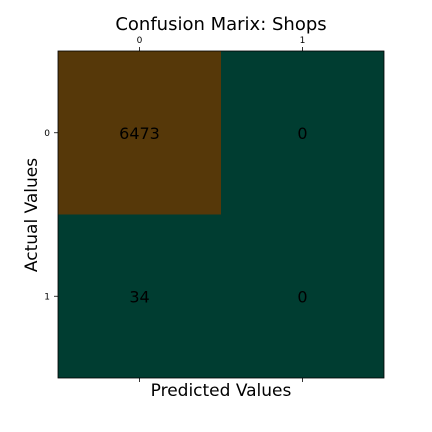 The height and width of the screenshot is (432, 432). What do you see at coordinates (51, 215) in the screenshot?
I see `y-axis-ticks: 01` at bounding box center [51, 215].